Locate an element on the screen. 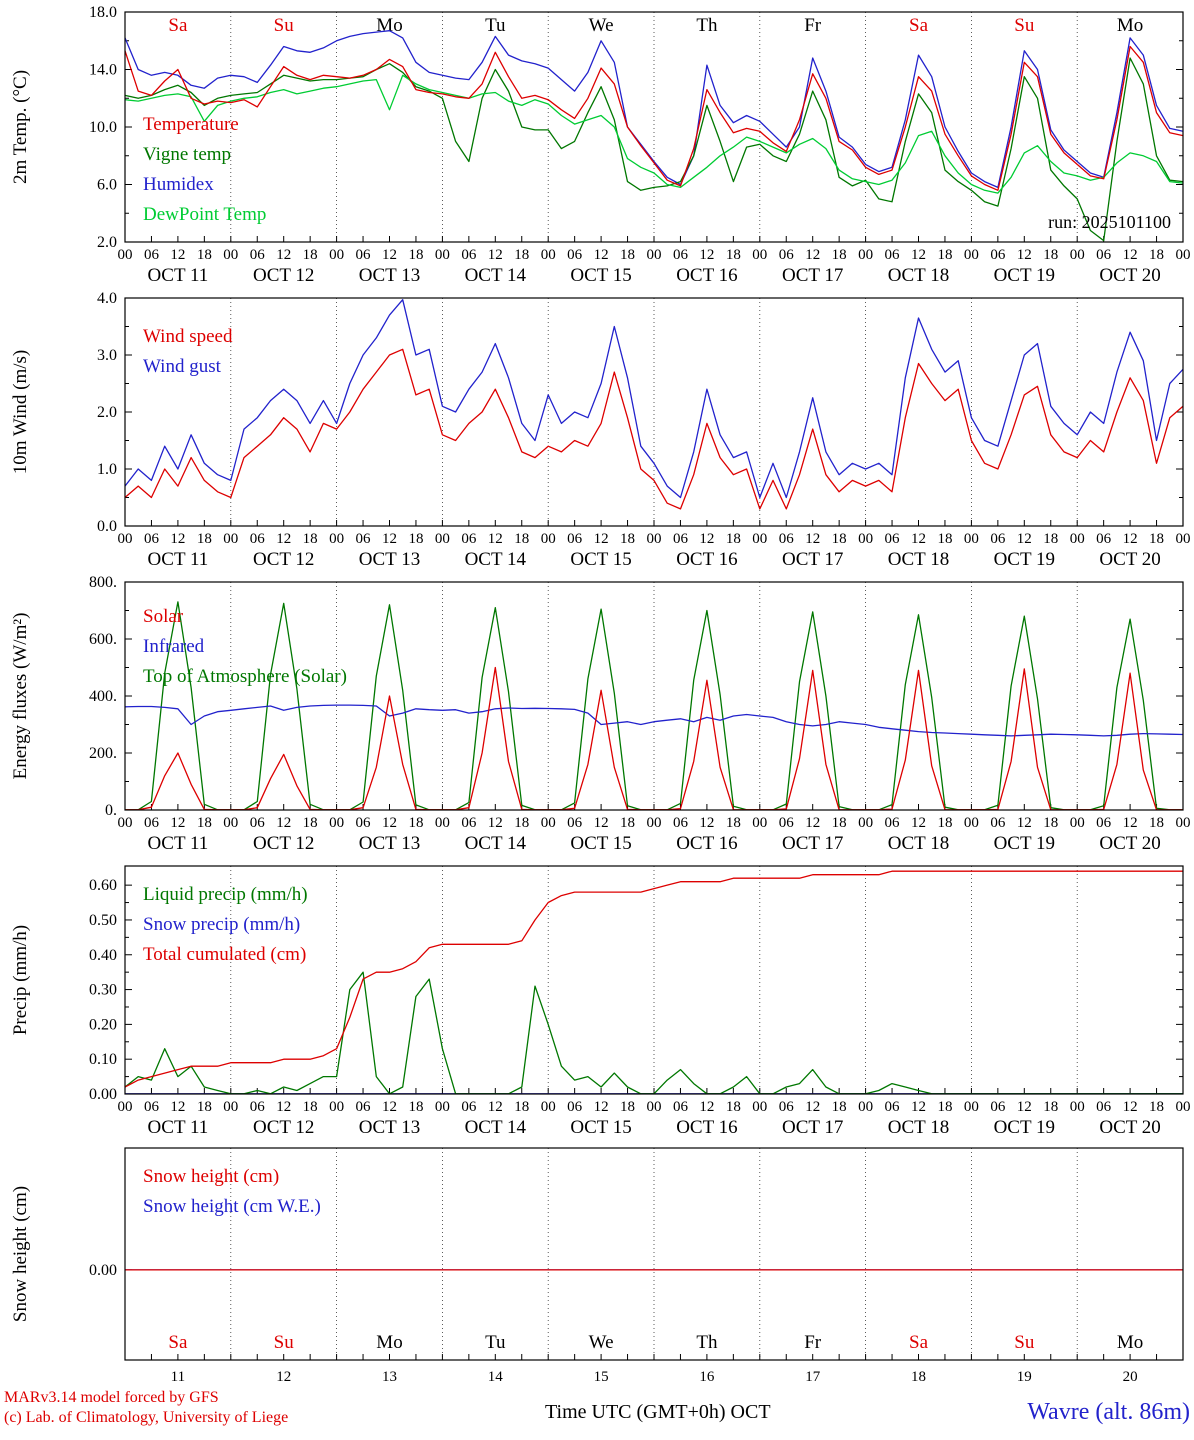 The width and height of the screenshot is (1194, 1440). svg-text: 400. is located at coordinates (103, 696).